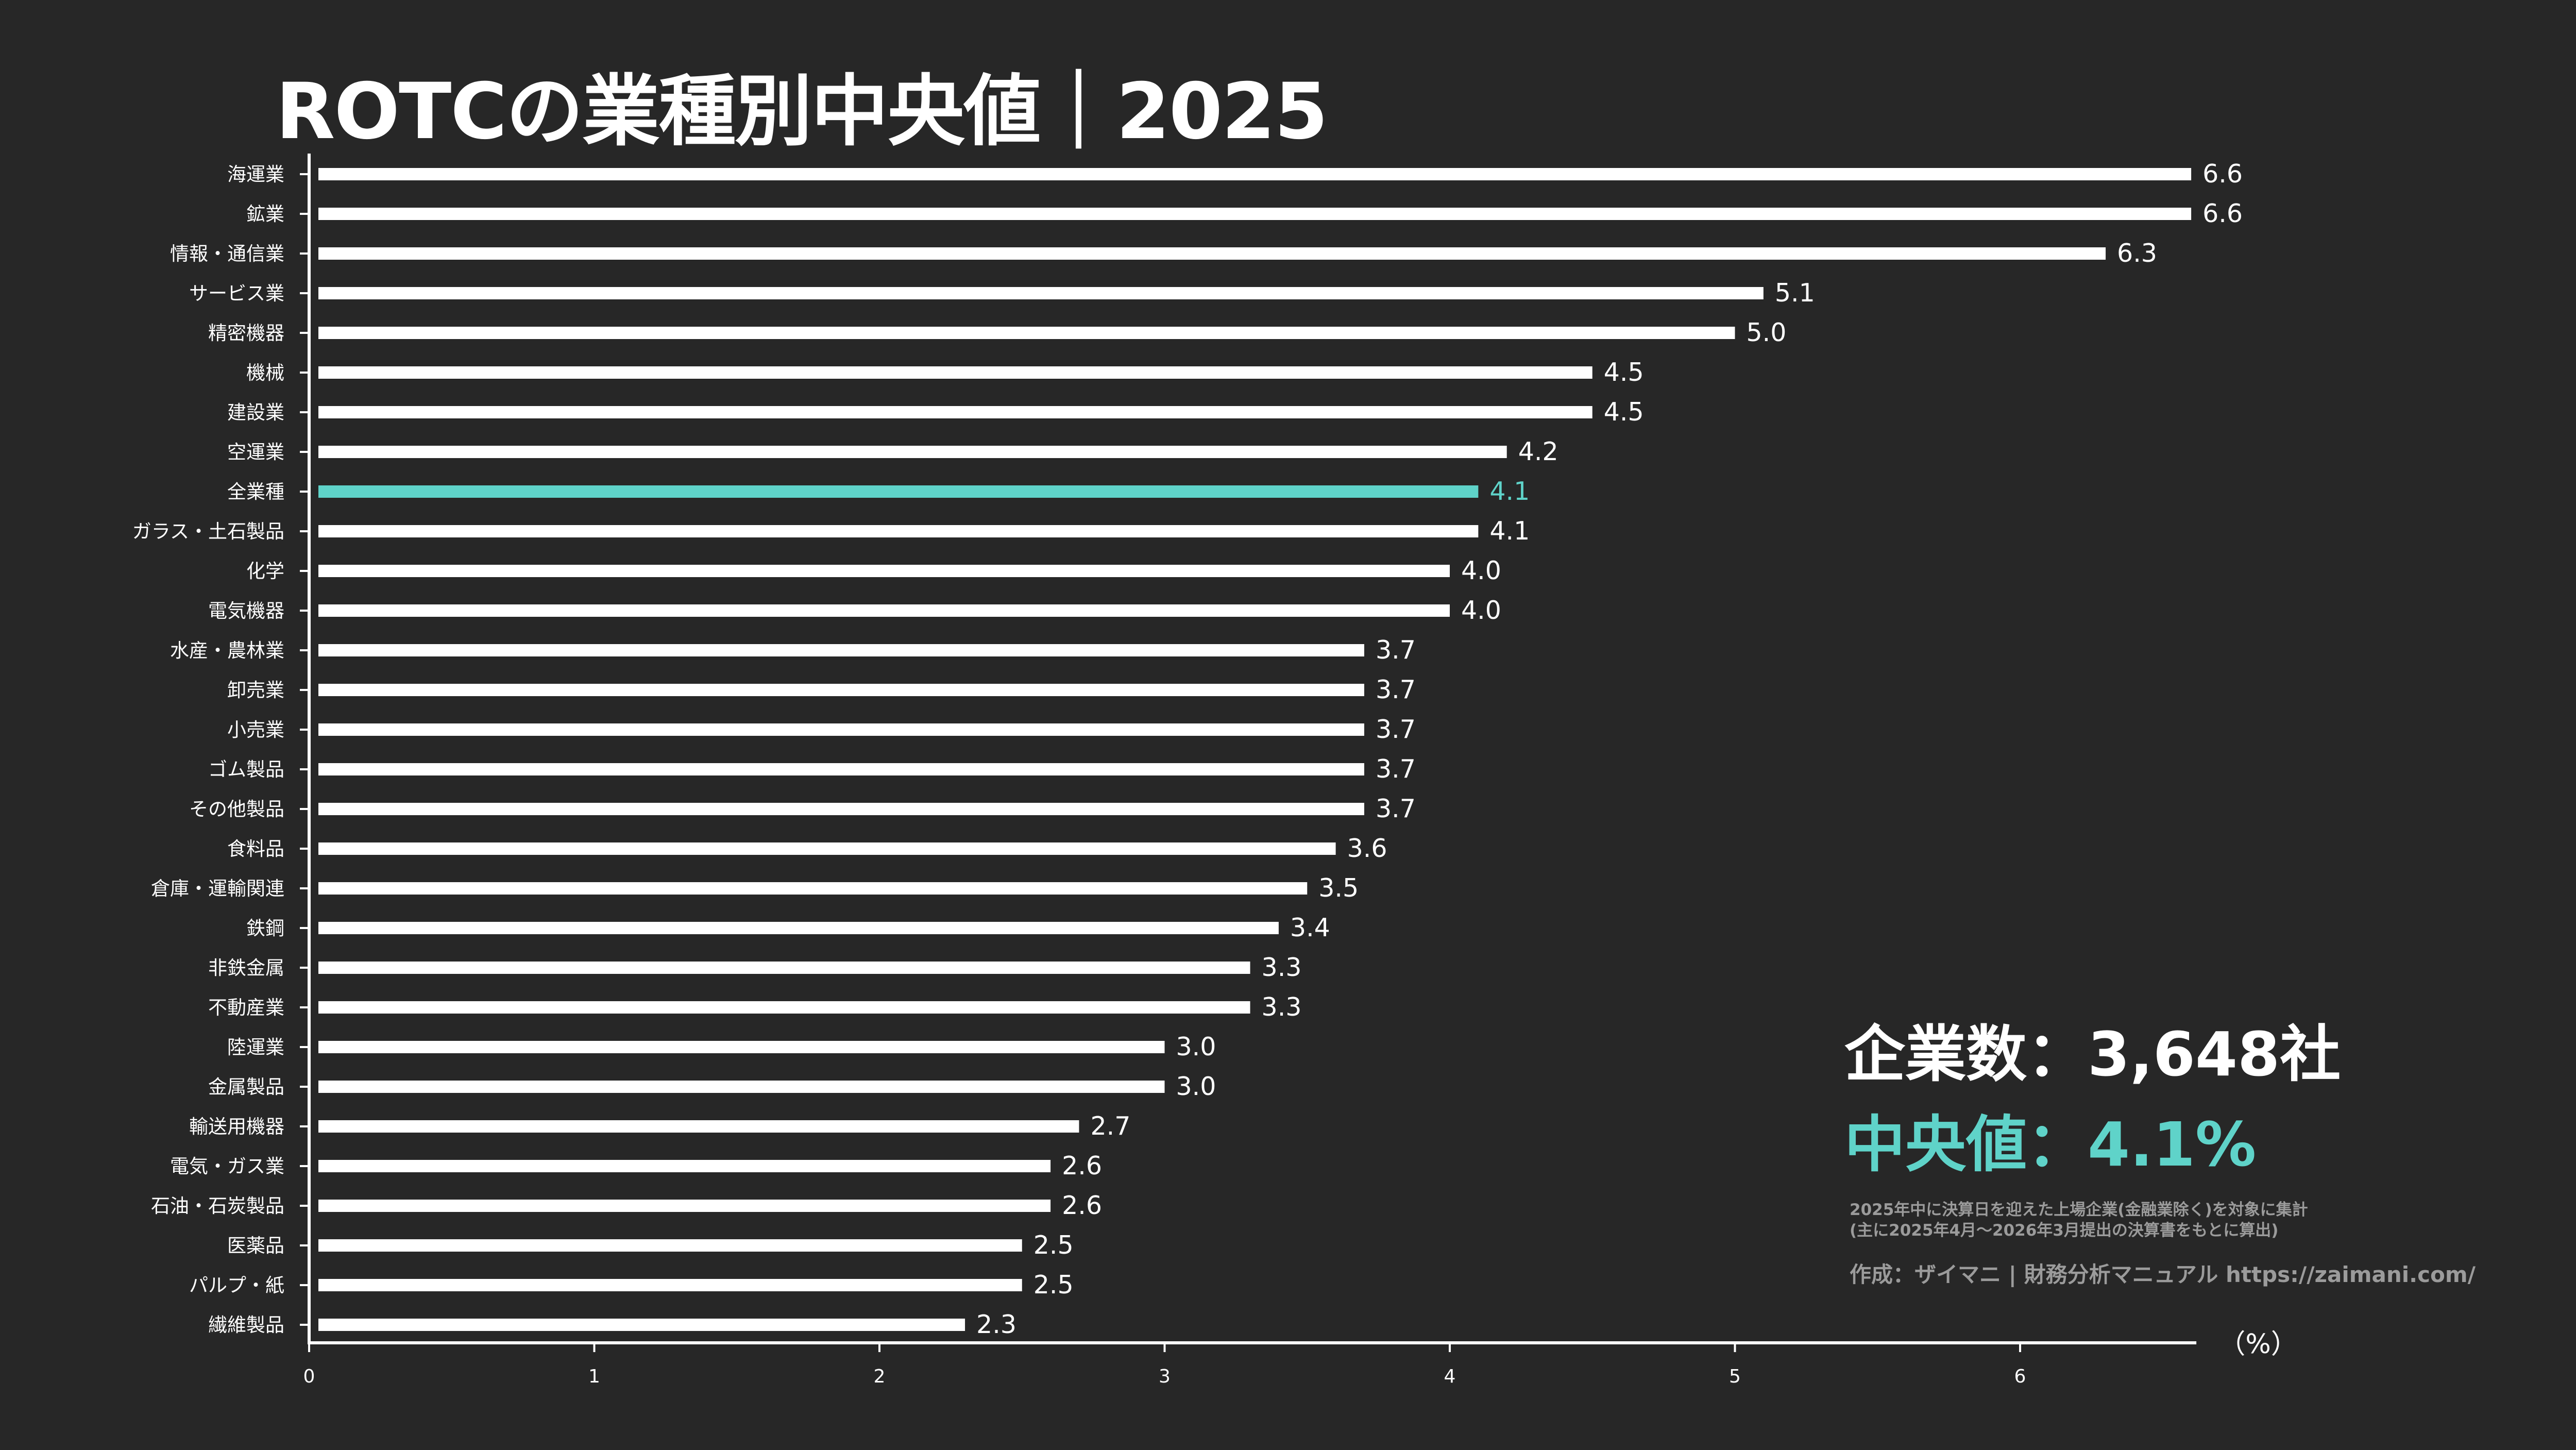 The width and height of the screenshot is (2576, 1450). I want to click on category-label: ガラス・土石製品, so click(208, 531).